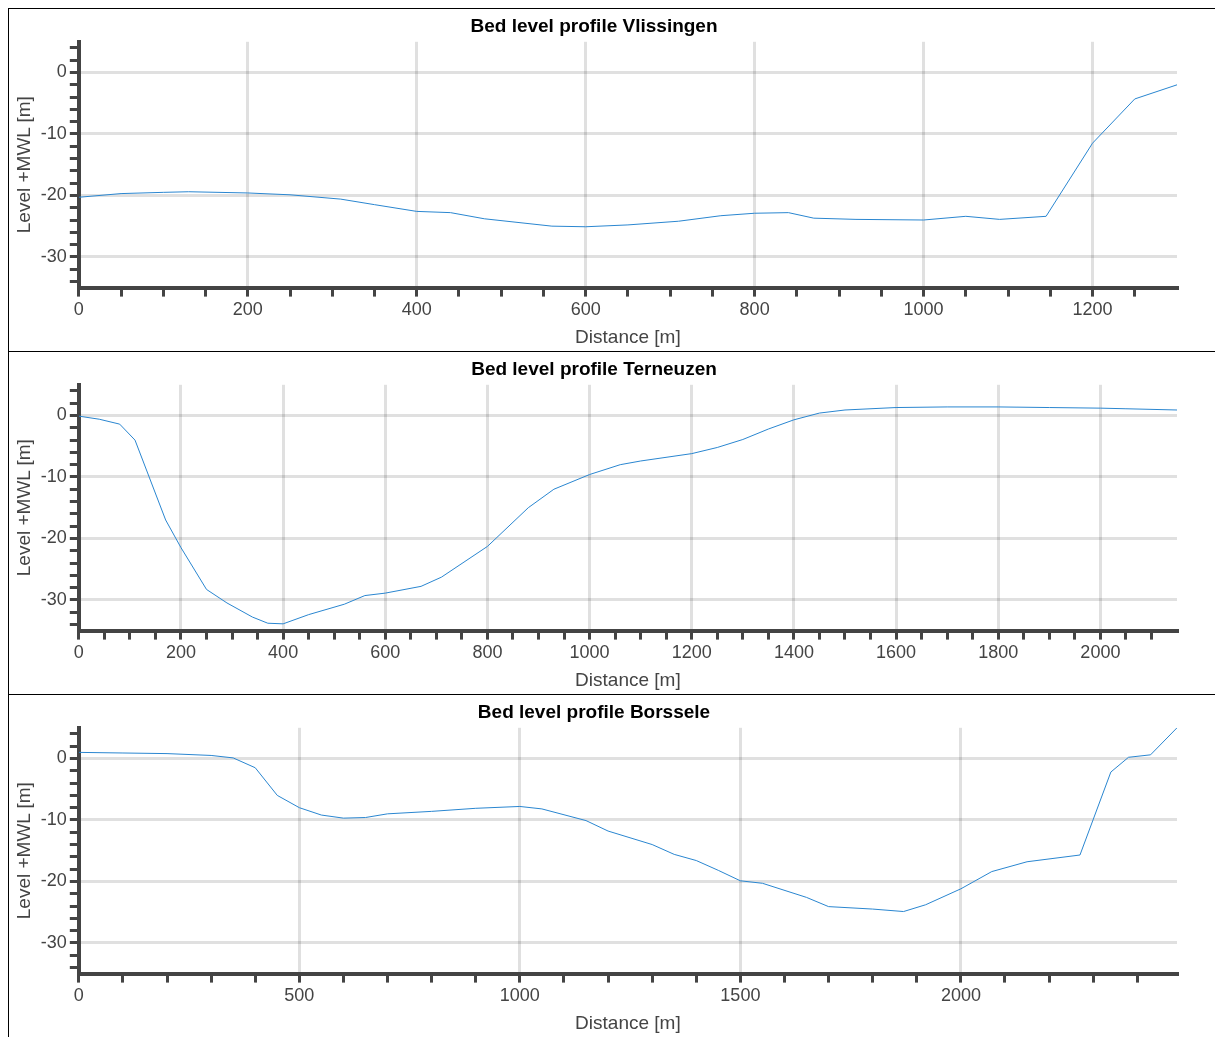 This screenshot has width=1215, height=1037. I want to click on x-tick-label: 1600, so click(896, 652).